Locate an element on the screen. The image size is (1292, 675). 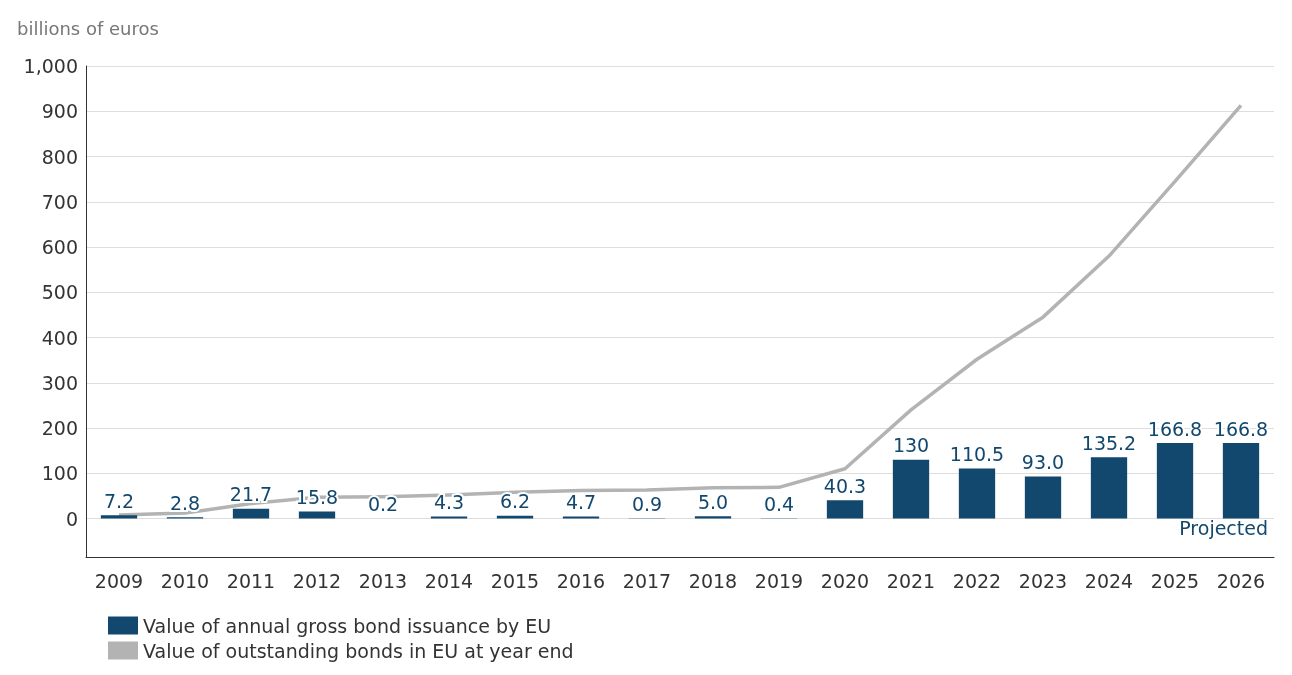
data-label: 0.2 is located at coordinates (383, 503).